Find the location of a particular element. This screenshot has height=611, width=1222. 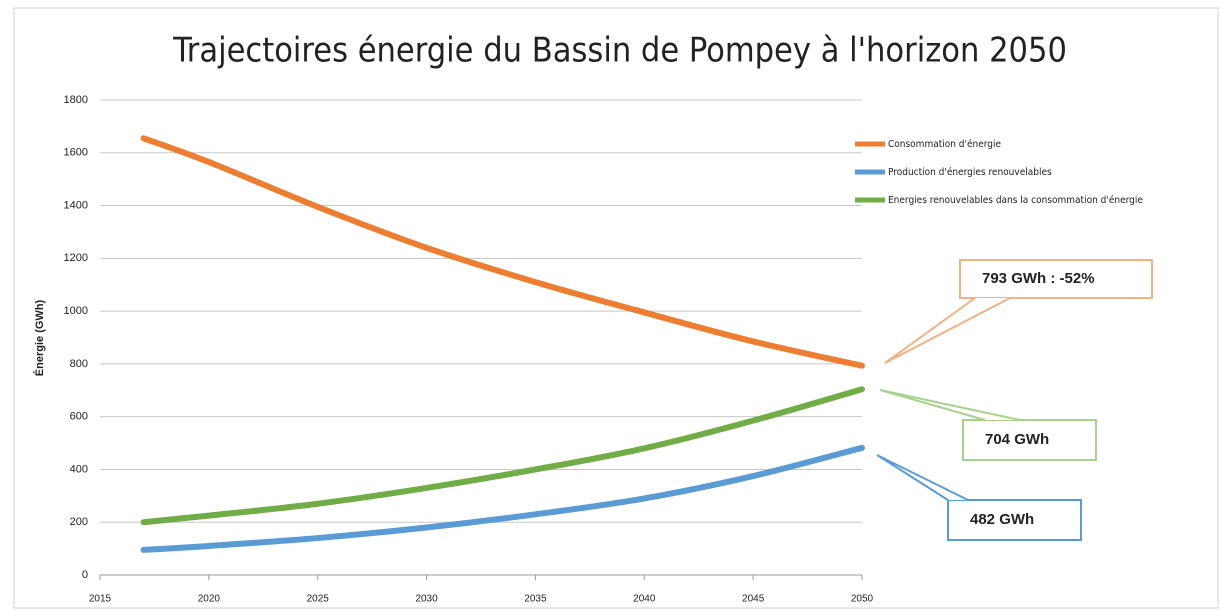

y-tick-label: 1400 is located at coordinates (76, 205).